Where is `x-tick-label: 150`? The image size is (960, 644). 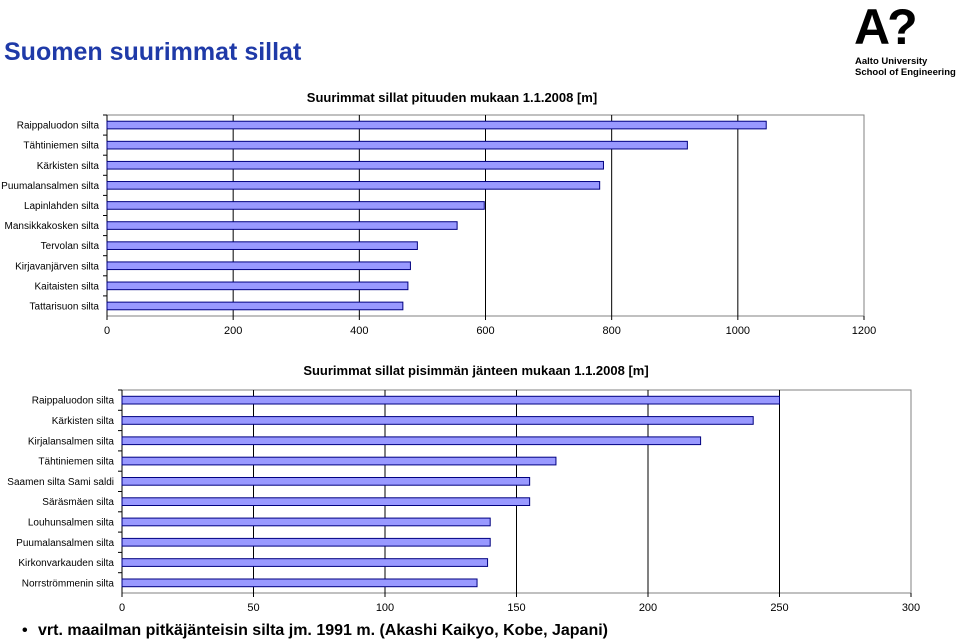 x-tick-label: 150 is located at coordinates (516, 608).